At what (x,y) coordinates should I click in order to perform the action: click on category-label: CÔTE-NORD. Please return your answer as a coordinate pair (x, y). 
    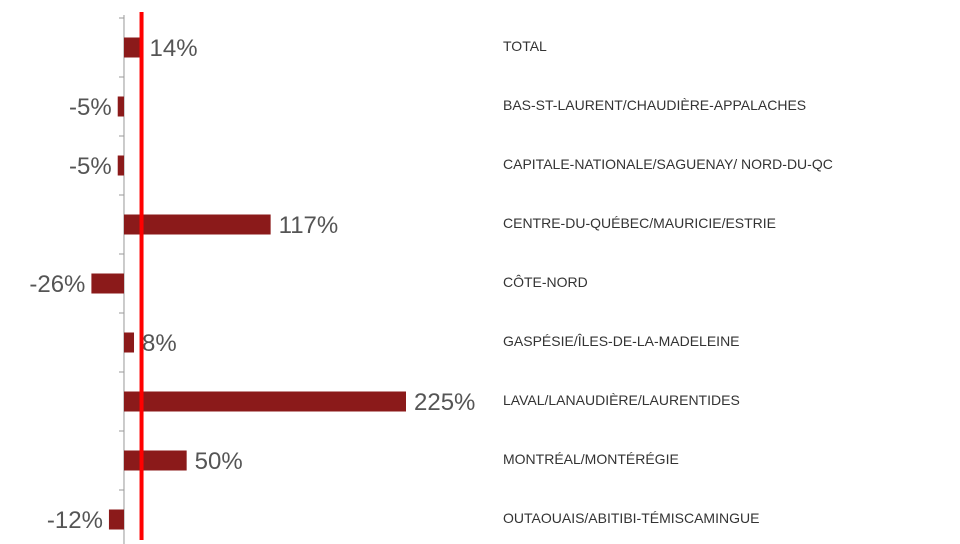
    Looking at the image, I should click on (545, 282).